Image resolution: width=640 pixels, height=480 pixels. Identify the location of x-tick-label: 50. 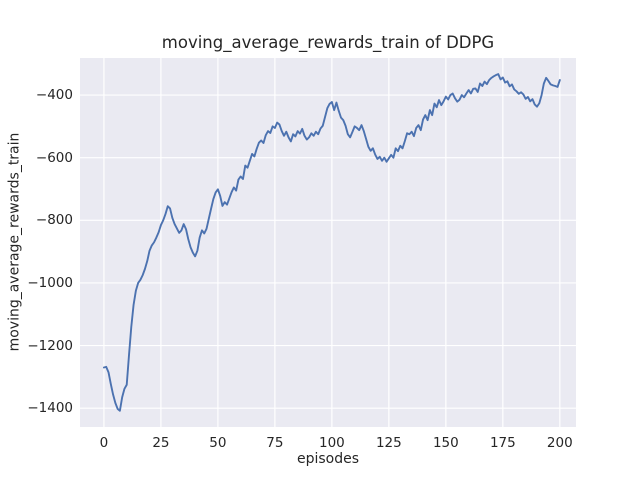
(218, 443).